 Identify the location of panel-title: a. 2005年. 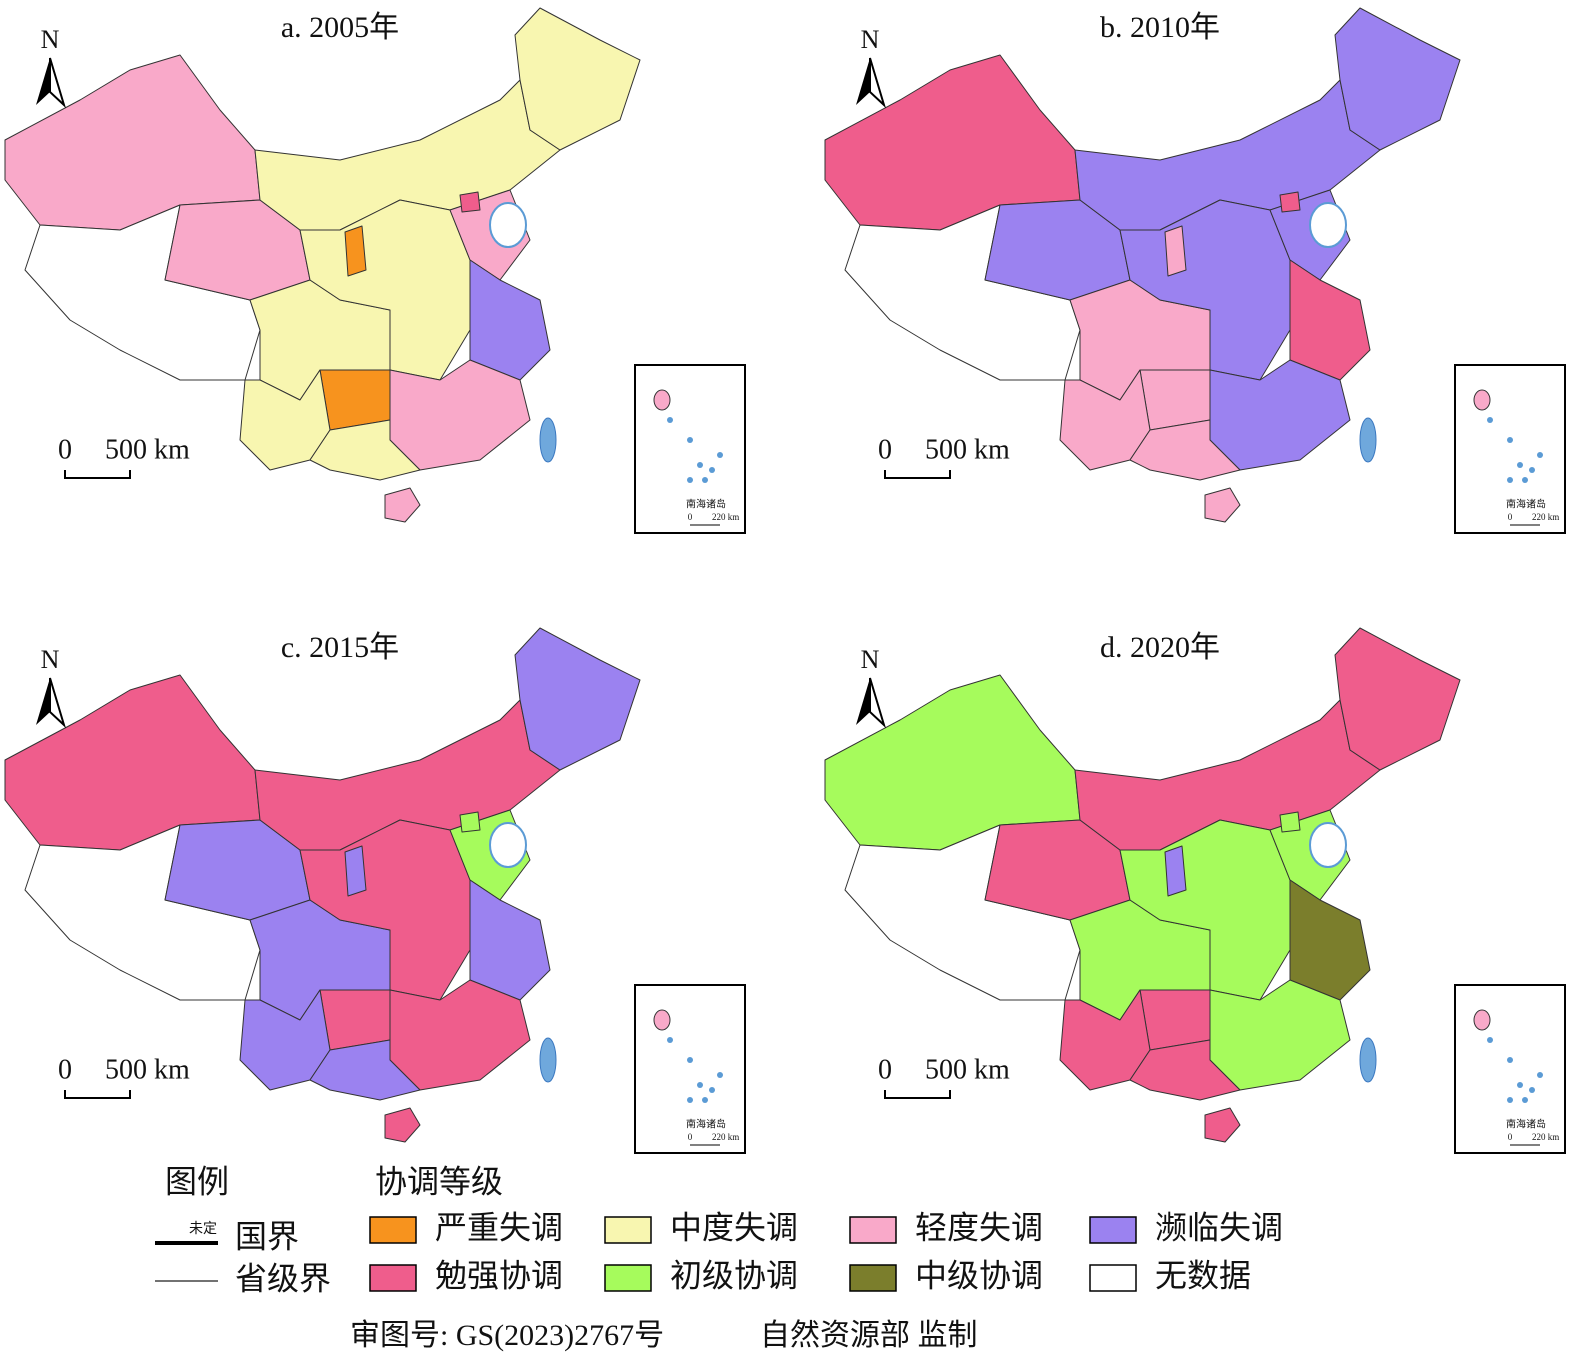
(340, 27).